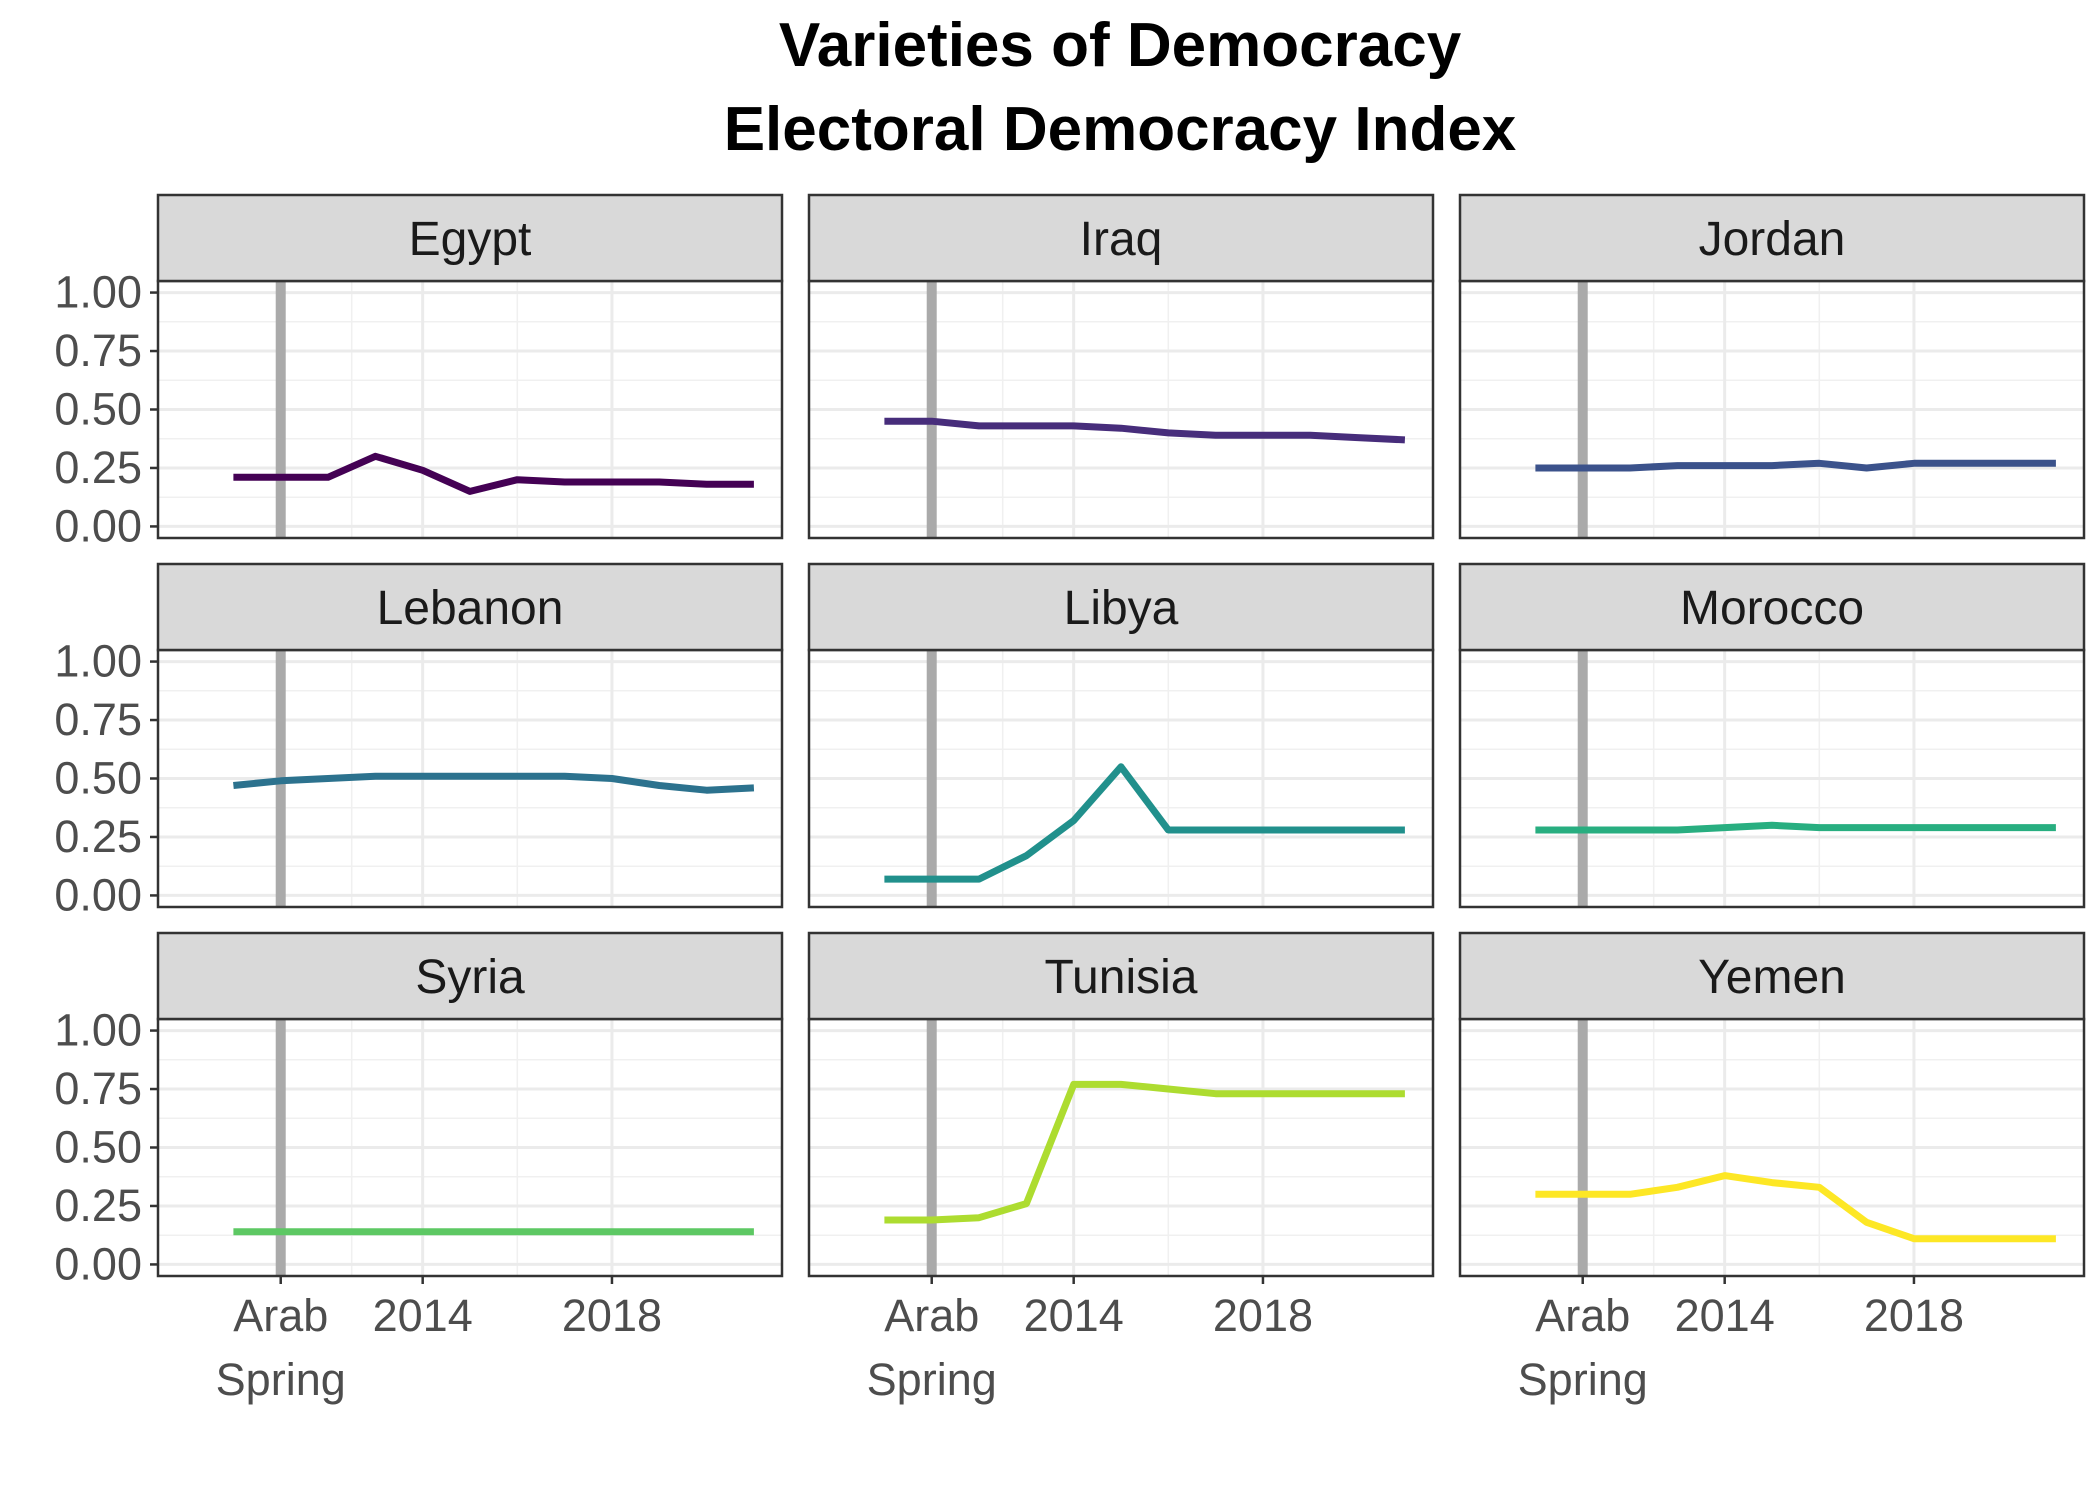 The image size is (2100, 1505). I want to click on facet-strip-label: Yemen, so click(1772, 977).